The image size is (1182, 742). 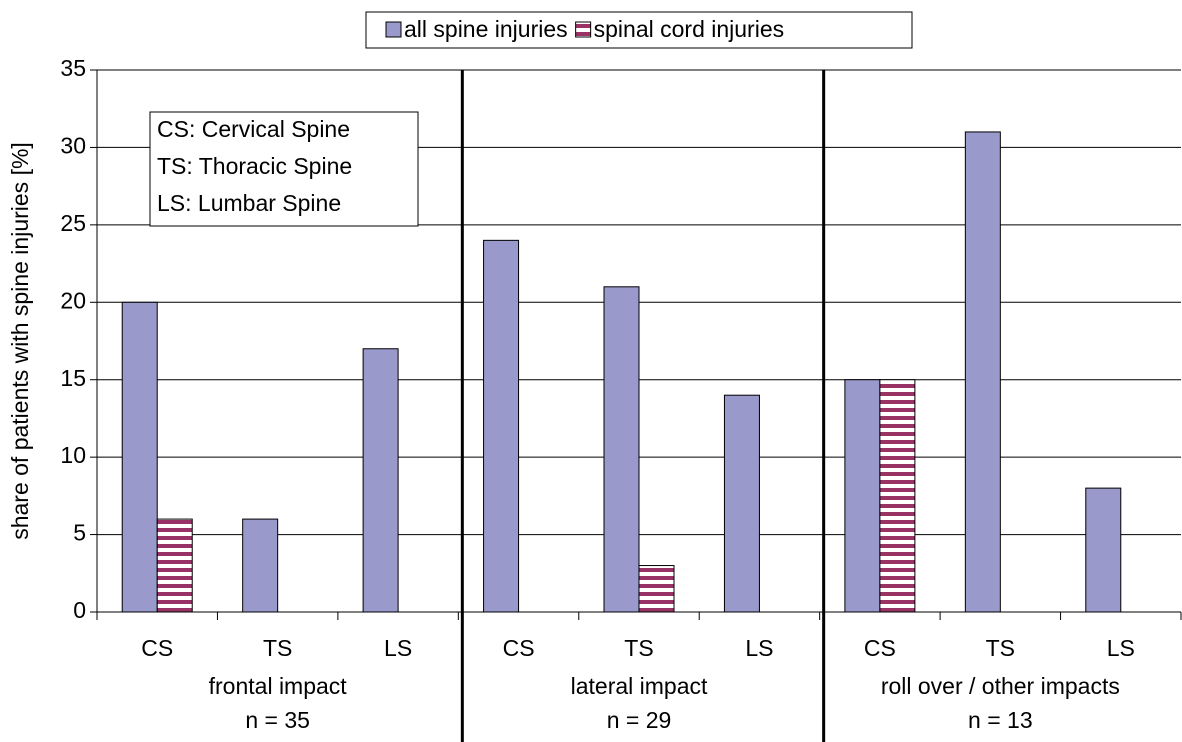 What do you see at coordinates (639, 720) in the screenshot?
I see `group-n: n = 29` at bounding box center [639, 720].